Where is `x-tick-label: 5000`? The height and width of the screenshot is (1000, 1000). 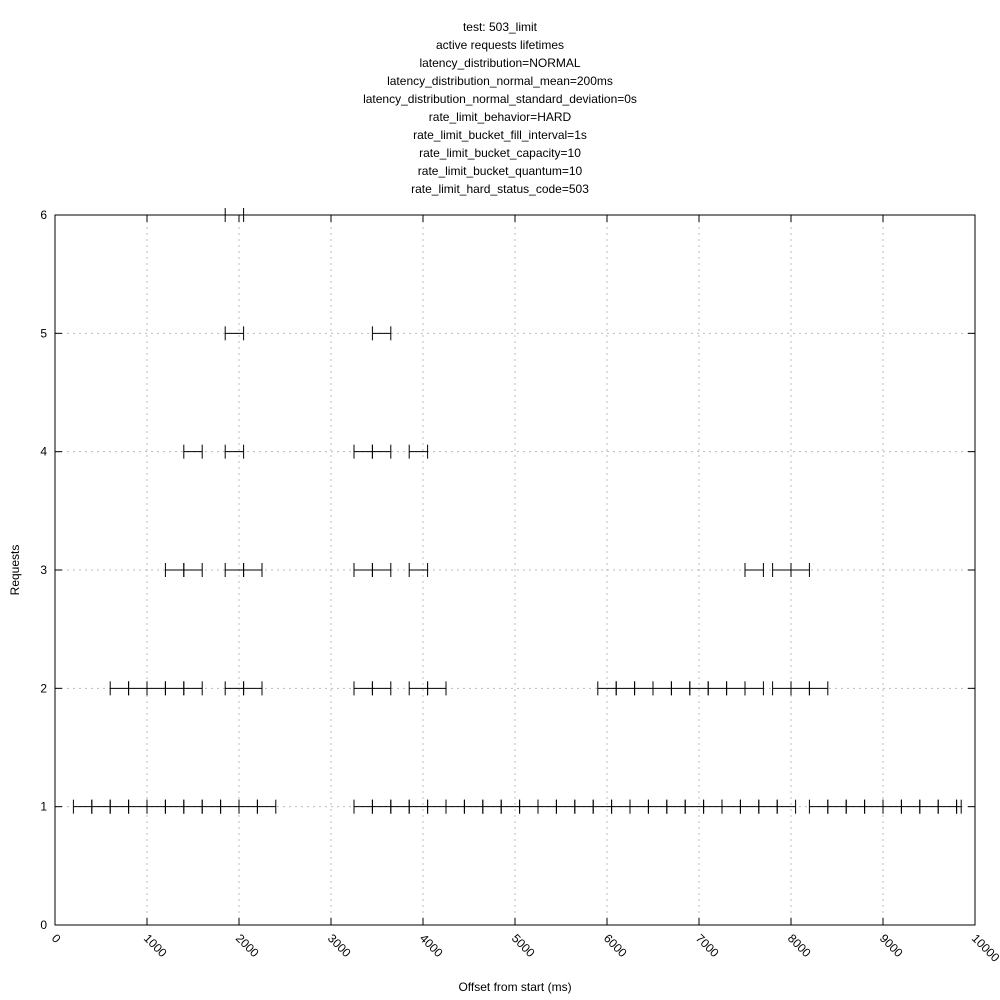 x-tick-label: 5000 is located at coordinates (523, 945).